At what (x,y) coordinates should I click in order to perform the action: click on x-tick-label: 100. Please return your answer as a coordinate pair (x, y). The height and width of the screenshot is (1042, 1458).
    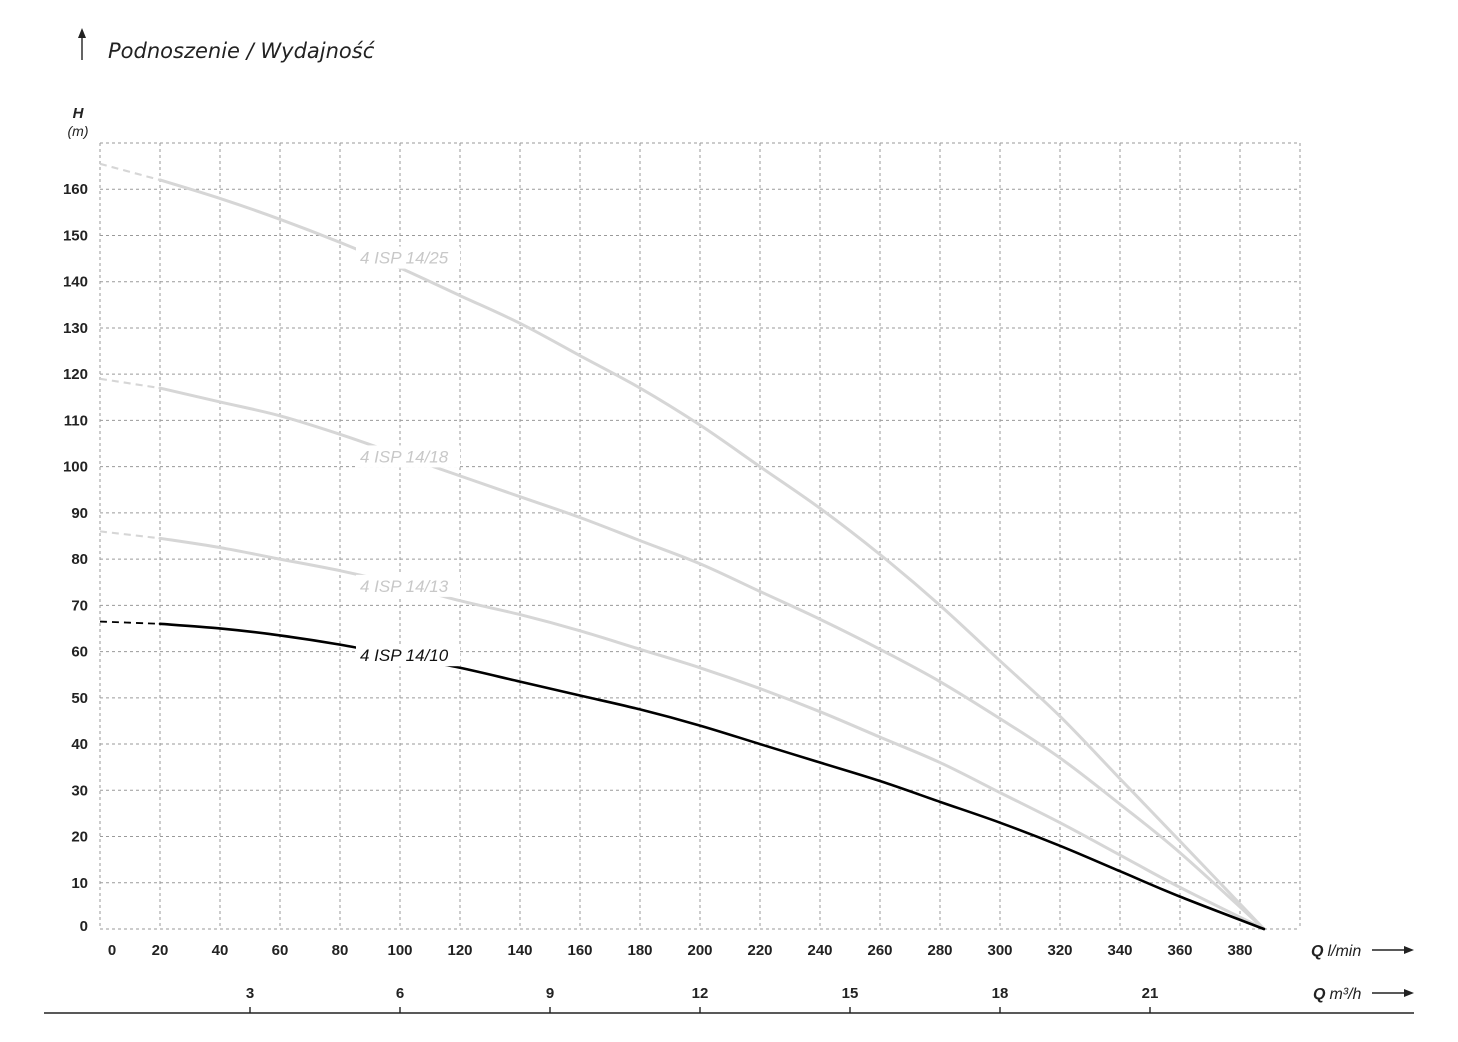
    Looking at the image, I should click on (399, 950).